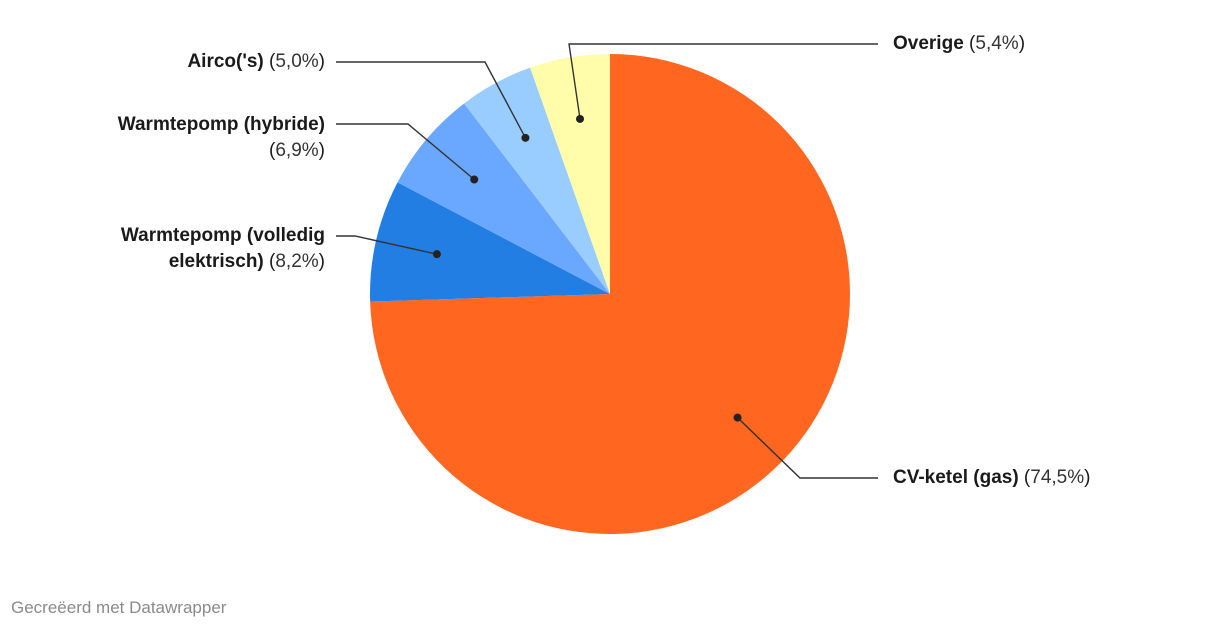 This screenshot has height=634, width=1220. Describe the element at coordinates (474, 179) in the screenshot. I see `leader-dot-warmtepomp-hybride` at that location.